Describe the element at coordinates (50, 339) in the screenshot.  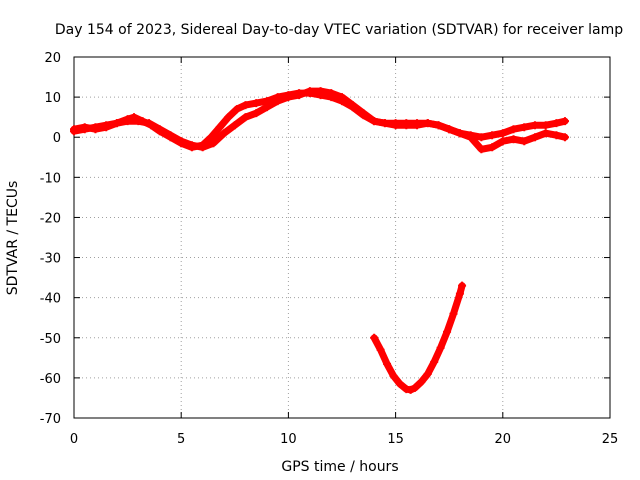
I see `y-tick-label: -50` at that location.